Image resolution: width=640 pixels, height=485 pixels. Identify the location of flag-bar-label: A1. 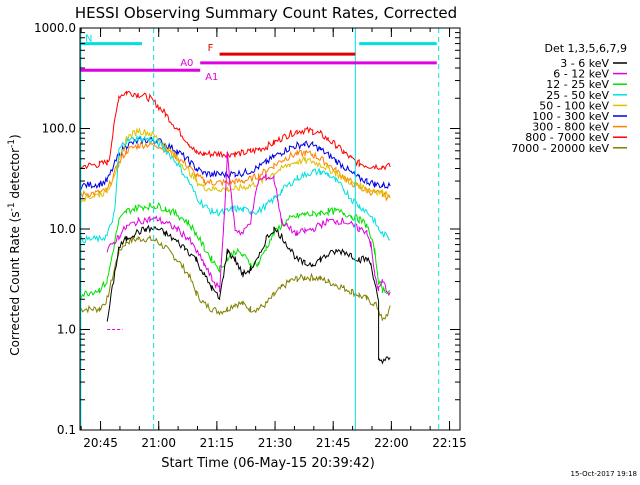
(211, 77).